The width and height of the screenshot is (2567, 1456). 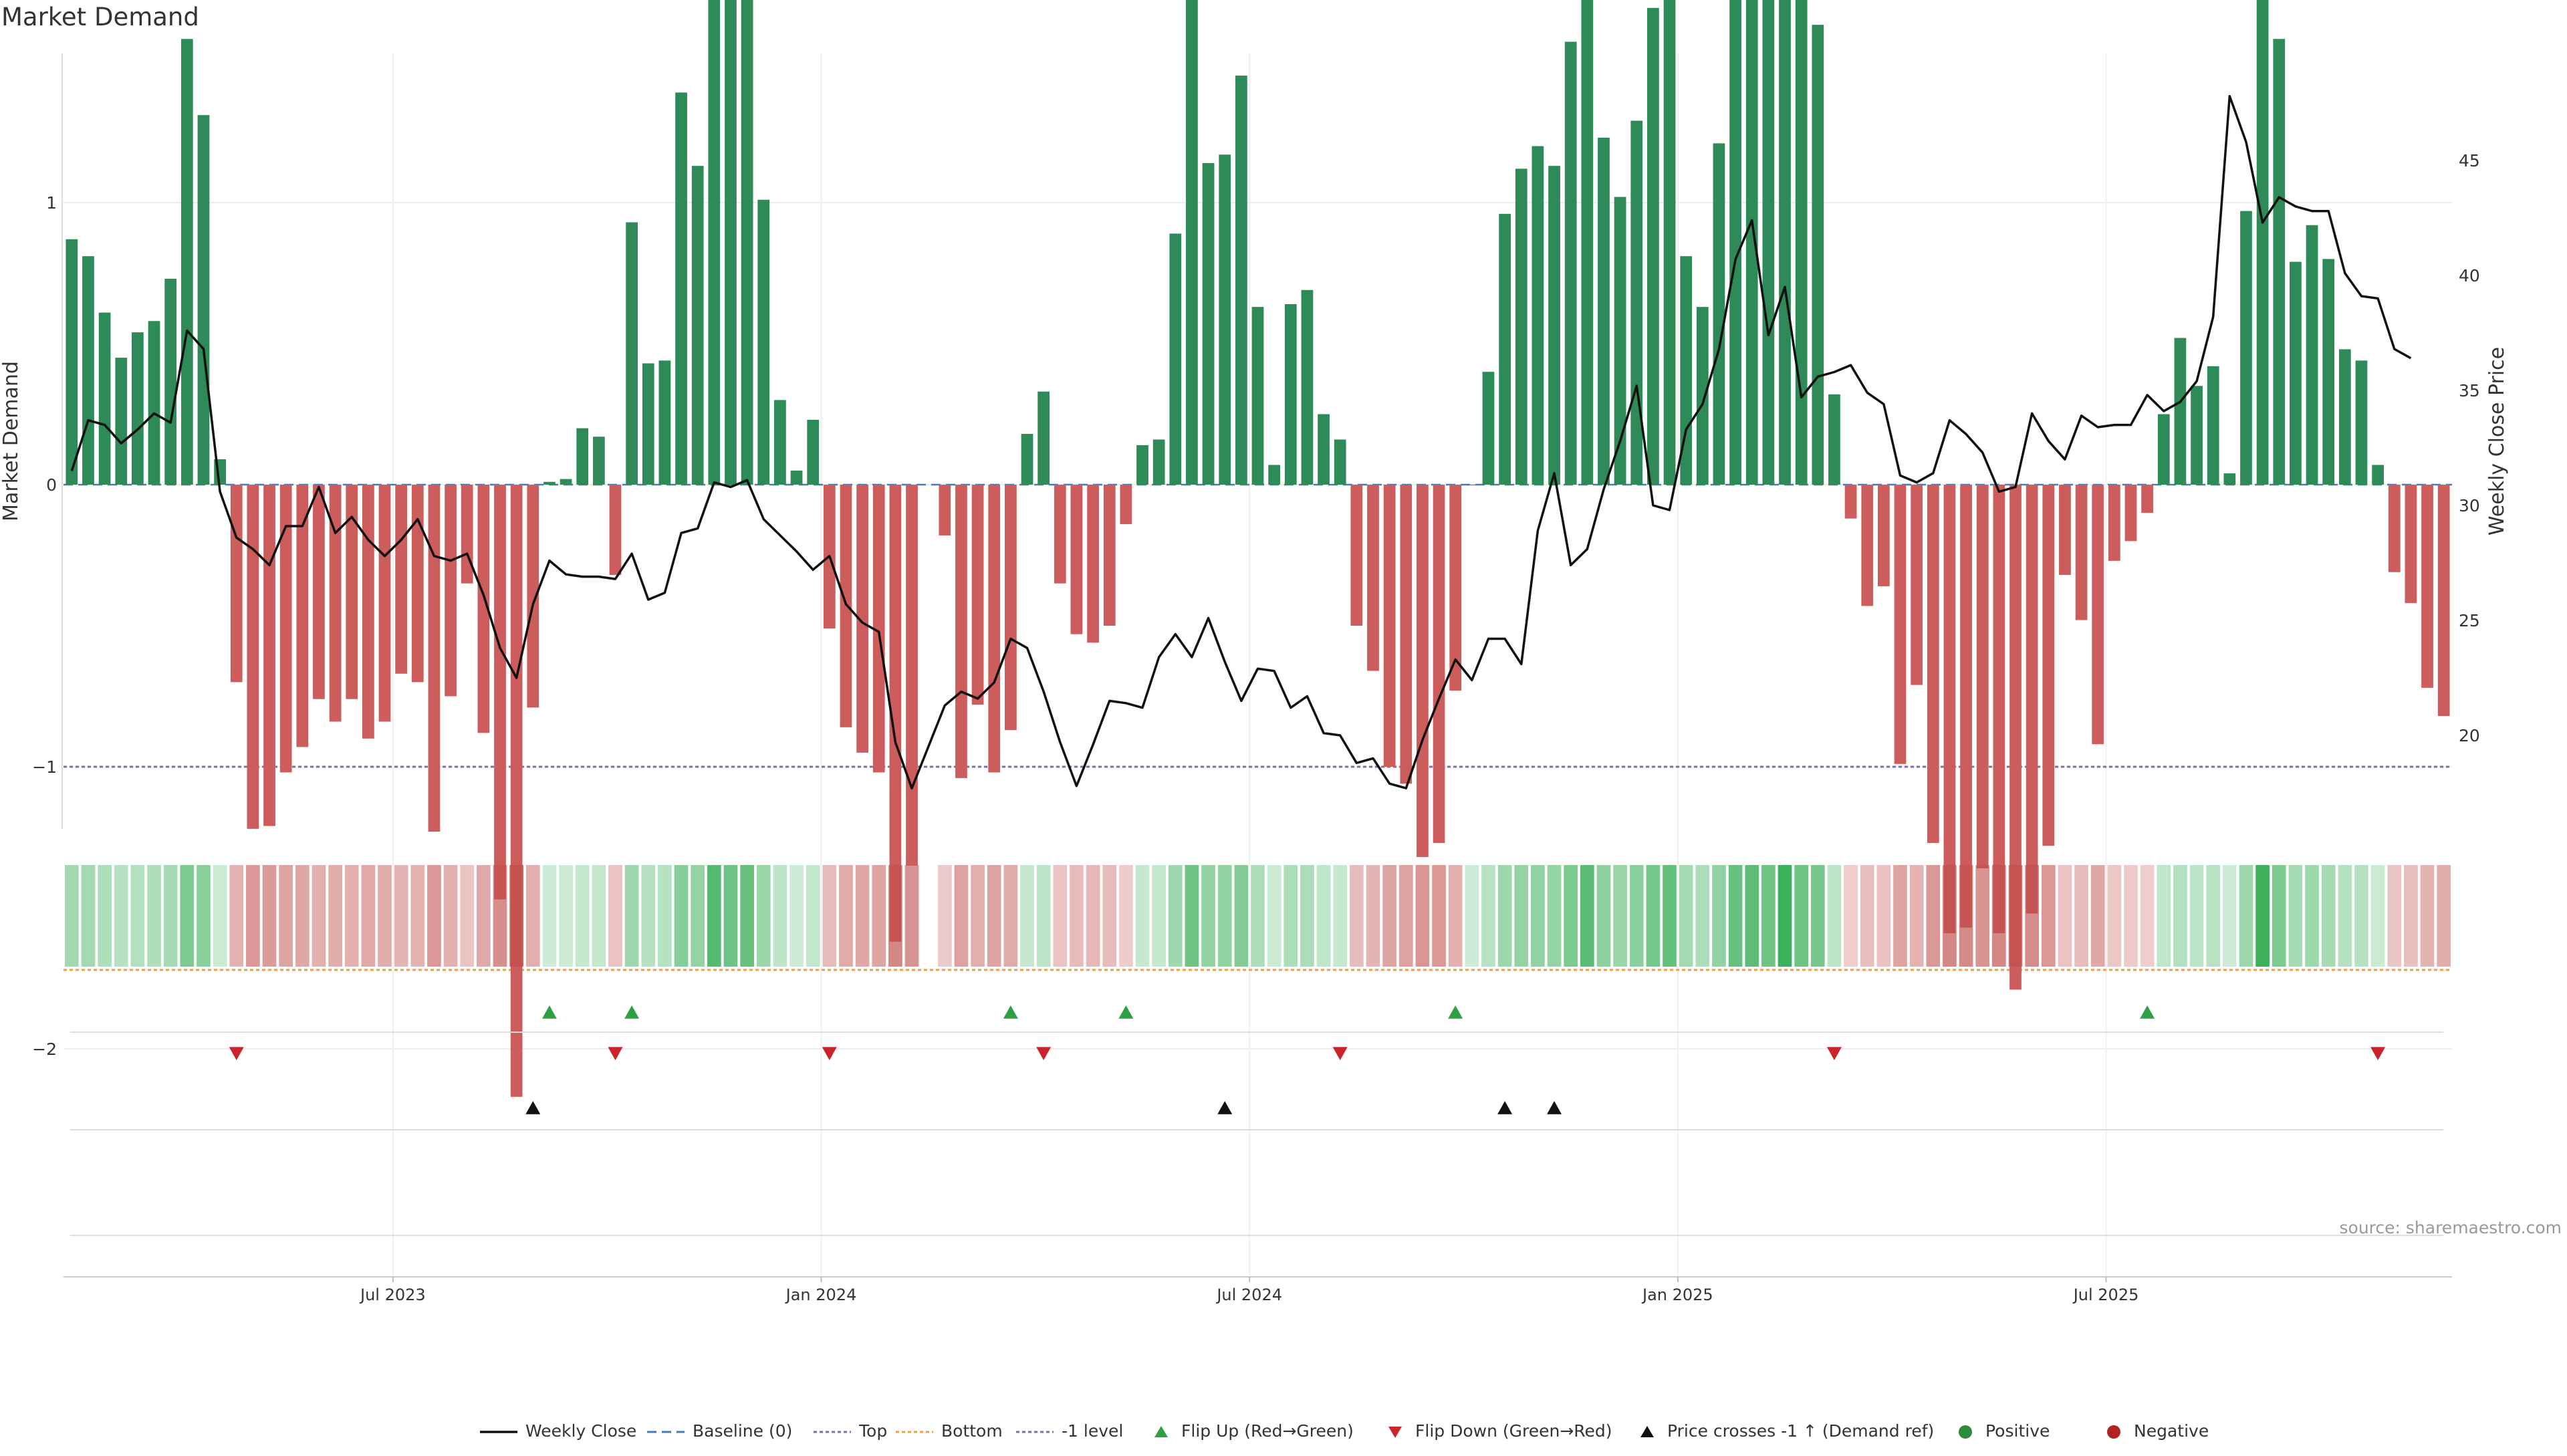 I want to click on y-tick-label: 0, so click(x=51, y=485).